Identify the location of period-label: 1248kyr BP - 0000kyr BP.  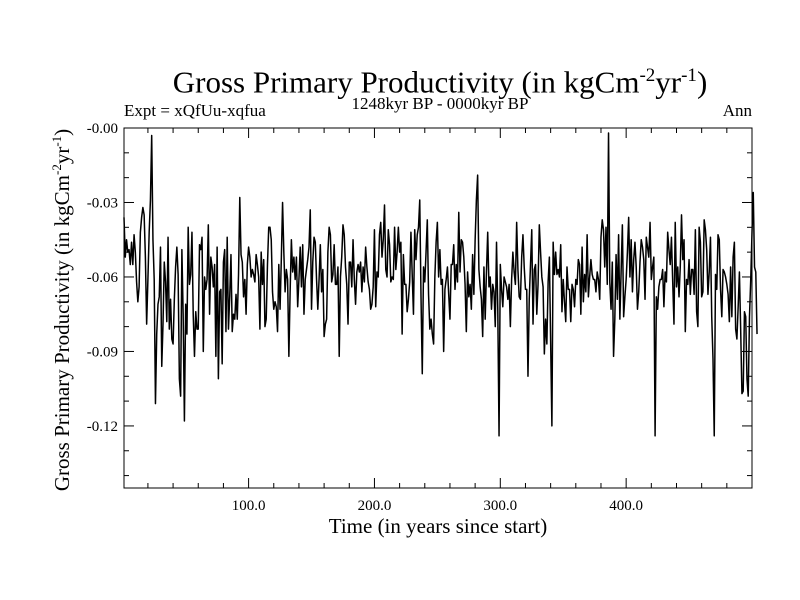
(440, 103).